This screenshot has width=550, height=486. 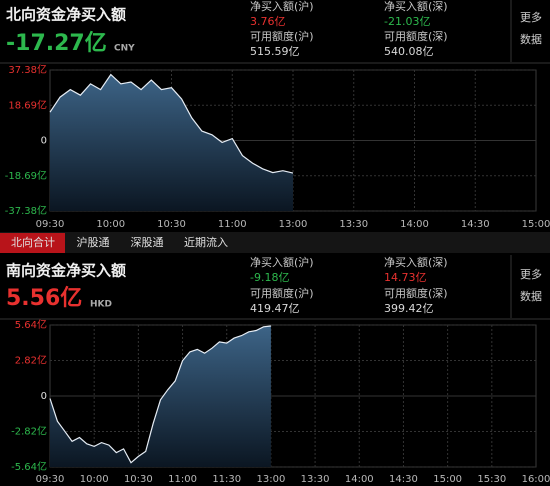 What do you see at coordinates (226, 479) in the screenshot?
I see `x-tick-label: 11:30` at bounding box center [226, 479].